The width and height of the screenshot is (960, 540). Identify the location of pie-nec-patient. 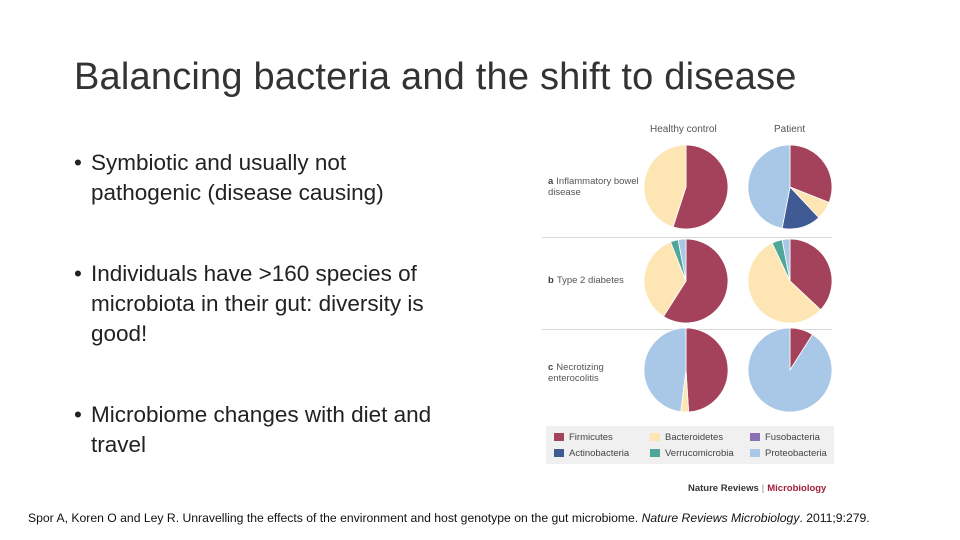
(790, 370).